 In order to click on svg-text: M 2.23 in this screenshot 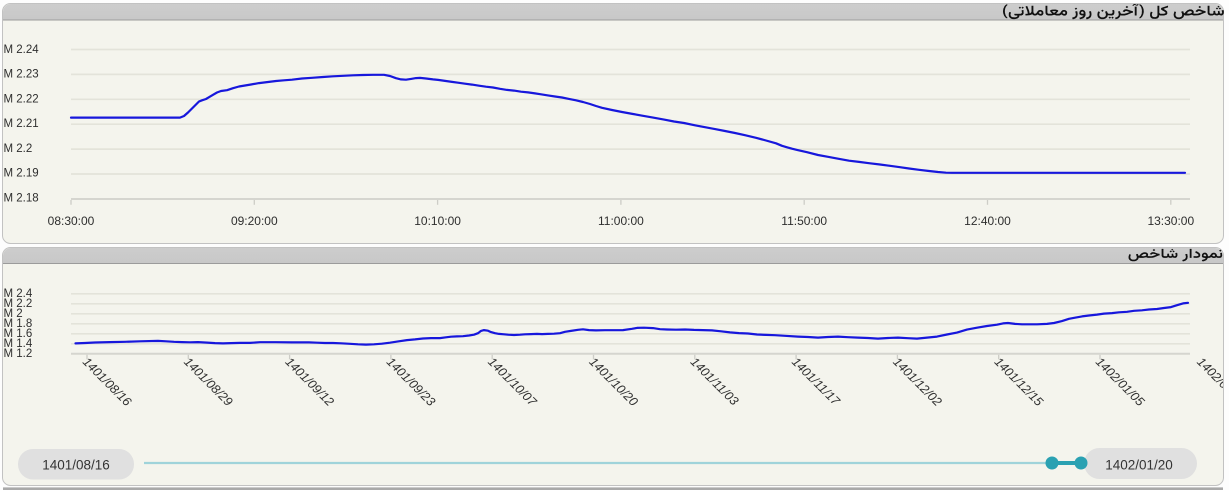, I will do `click(21, 75)`.